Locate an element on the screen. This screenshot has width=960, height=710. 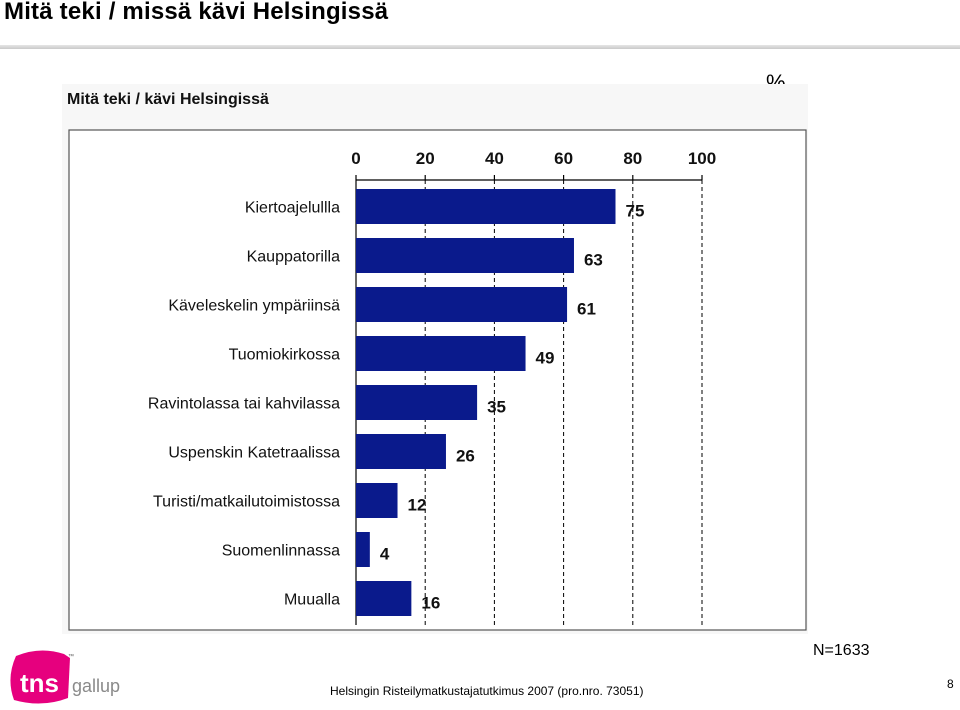
data-label: 63 is located at coordinates (593, 260).